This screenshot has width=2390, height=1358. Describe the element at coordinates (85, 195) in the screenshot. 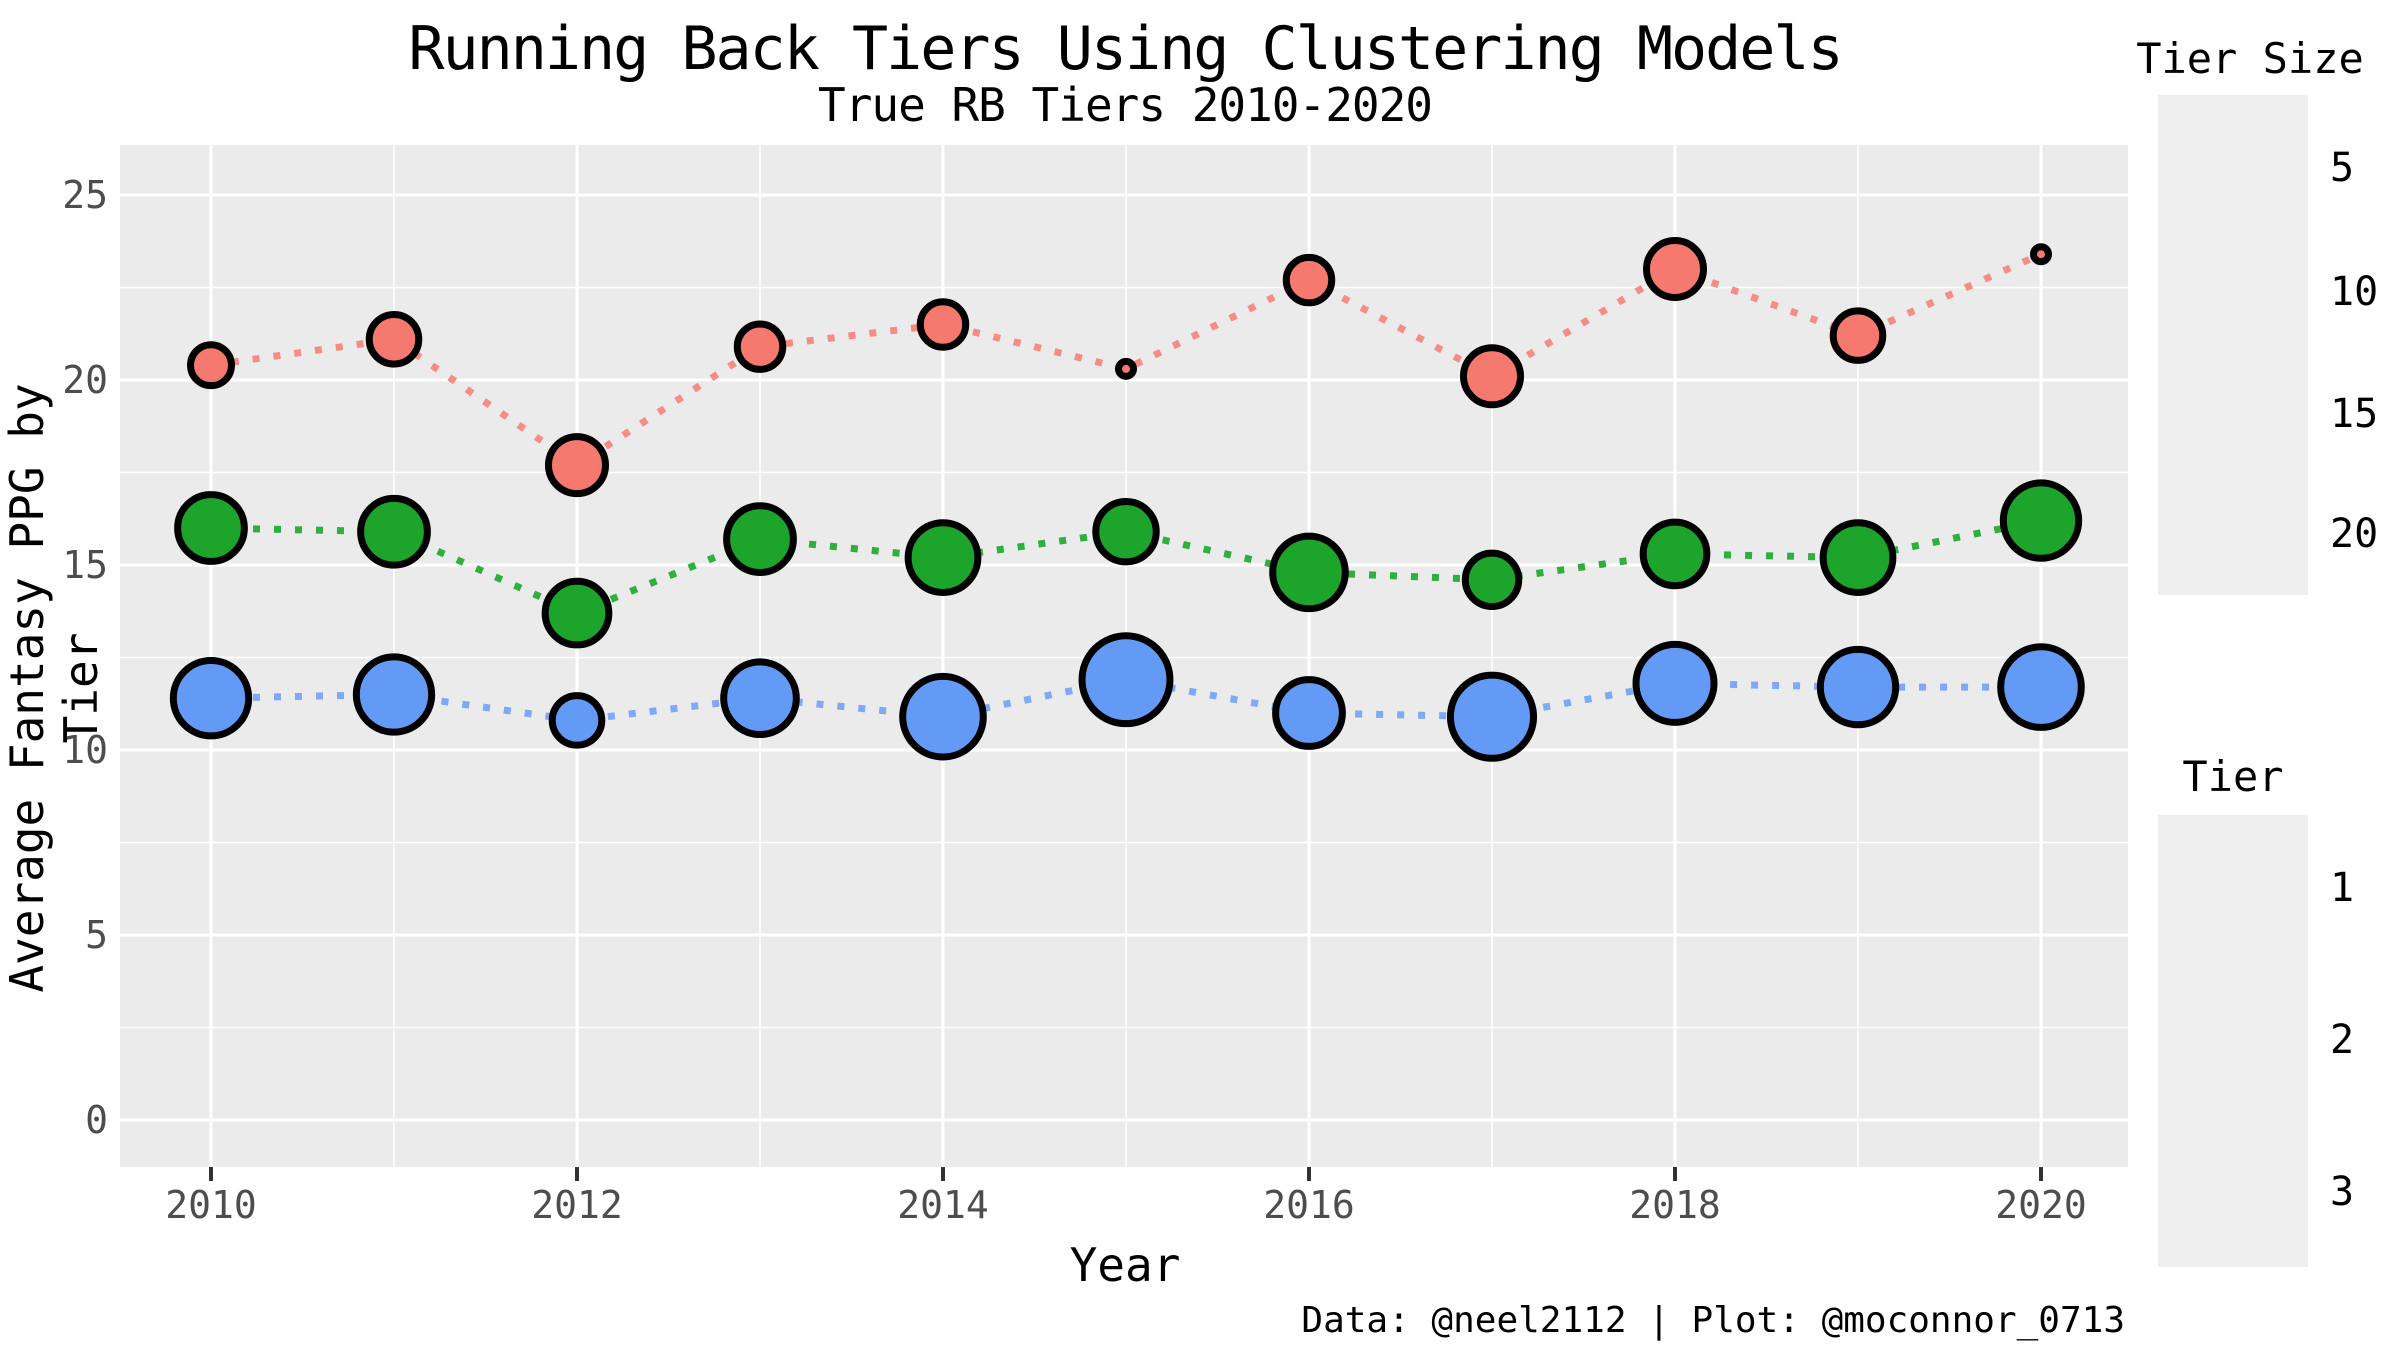

I see `y-tick-label: 25` at that location.